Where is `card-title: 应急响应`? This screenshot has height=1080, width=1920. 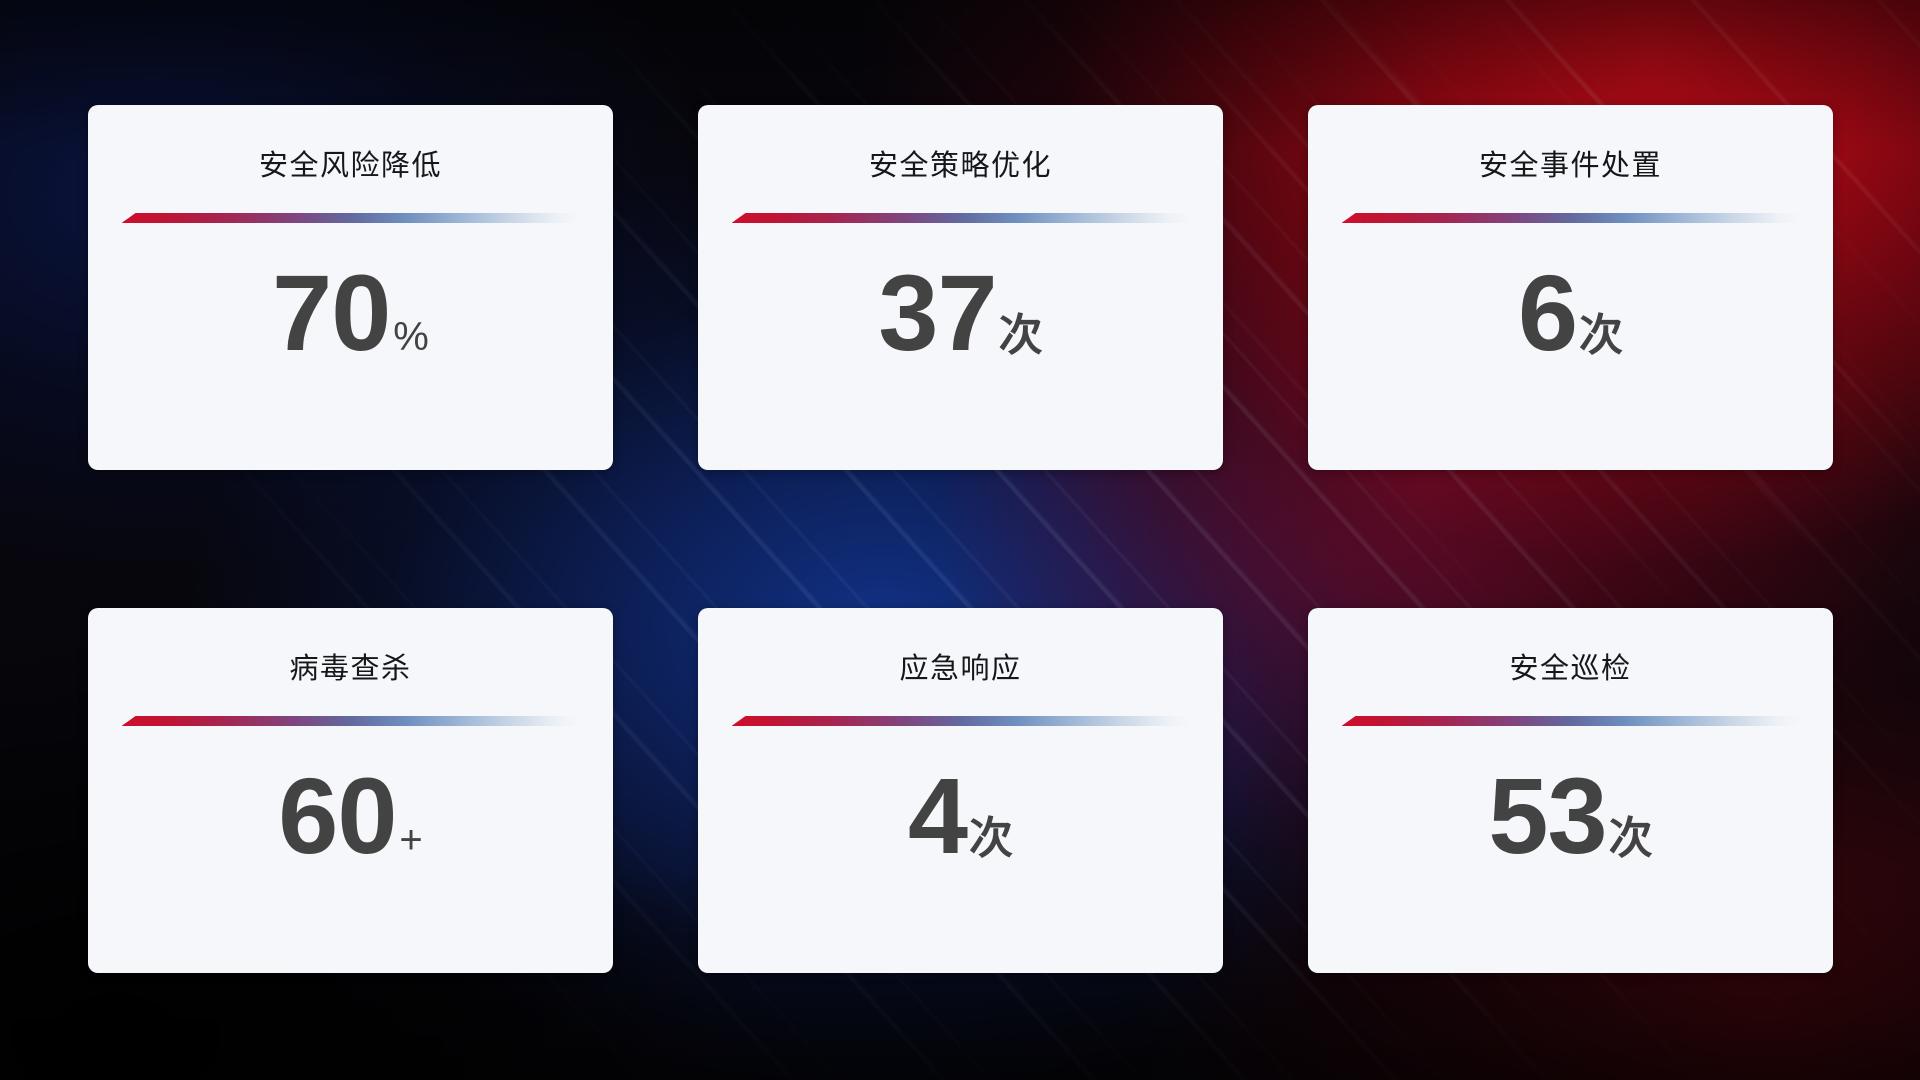 card-title: 应急响应 is located at coordinates (960, 669).